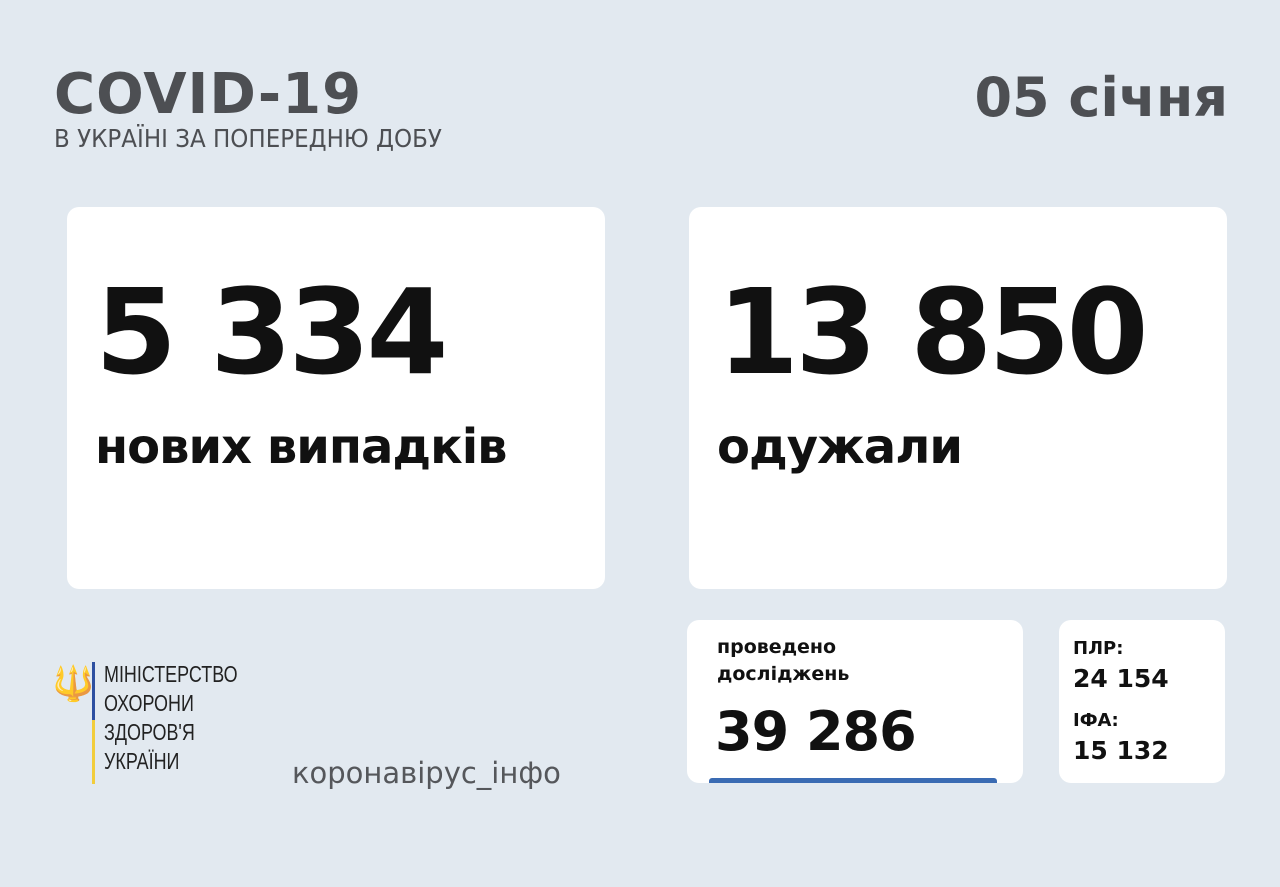 This screenshot has height=887, width=1280. I want to click on test-breakdown-card: ПЛР: 24 154 ІФА: 15 132, so click(1142, 701).